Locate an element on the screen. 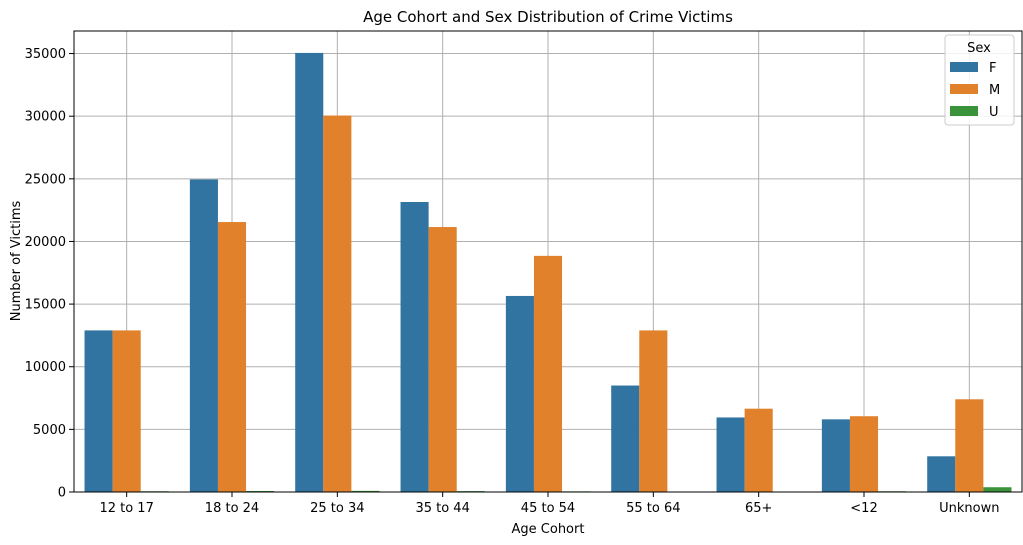 The image size is (1023, 545). x-tick-label: 45 to 54 is located at coordinates (548, 508).